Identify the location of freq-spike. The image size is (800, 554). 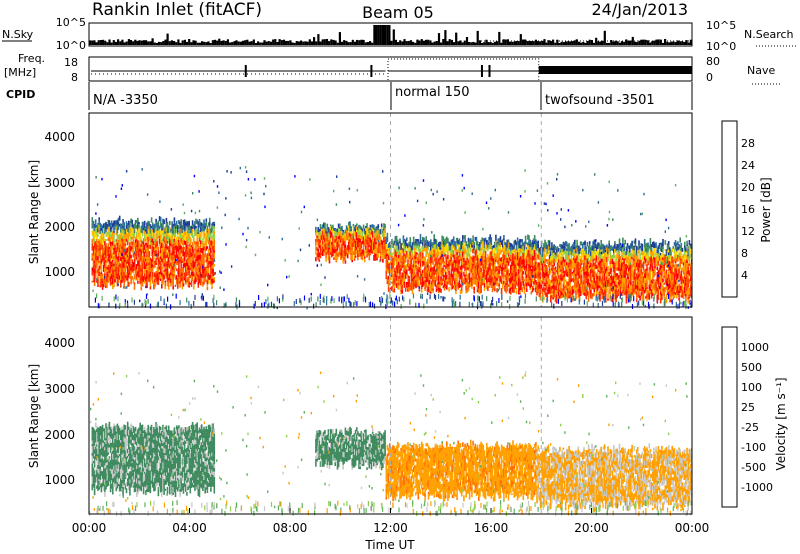
(245, 71).